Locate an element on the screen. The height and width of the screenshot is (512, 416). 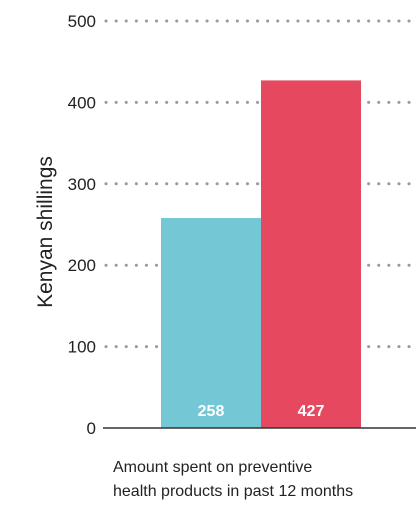
bar is located at coordinates (211, 322).